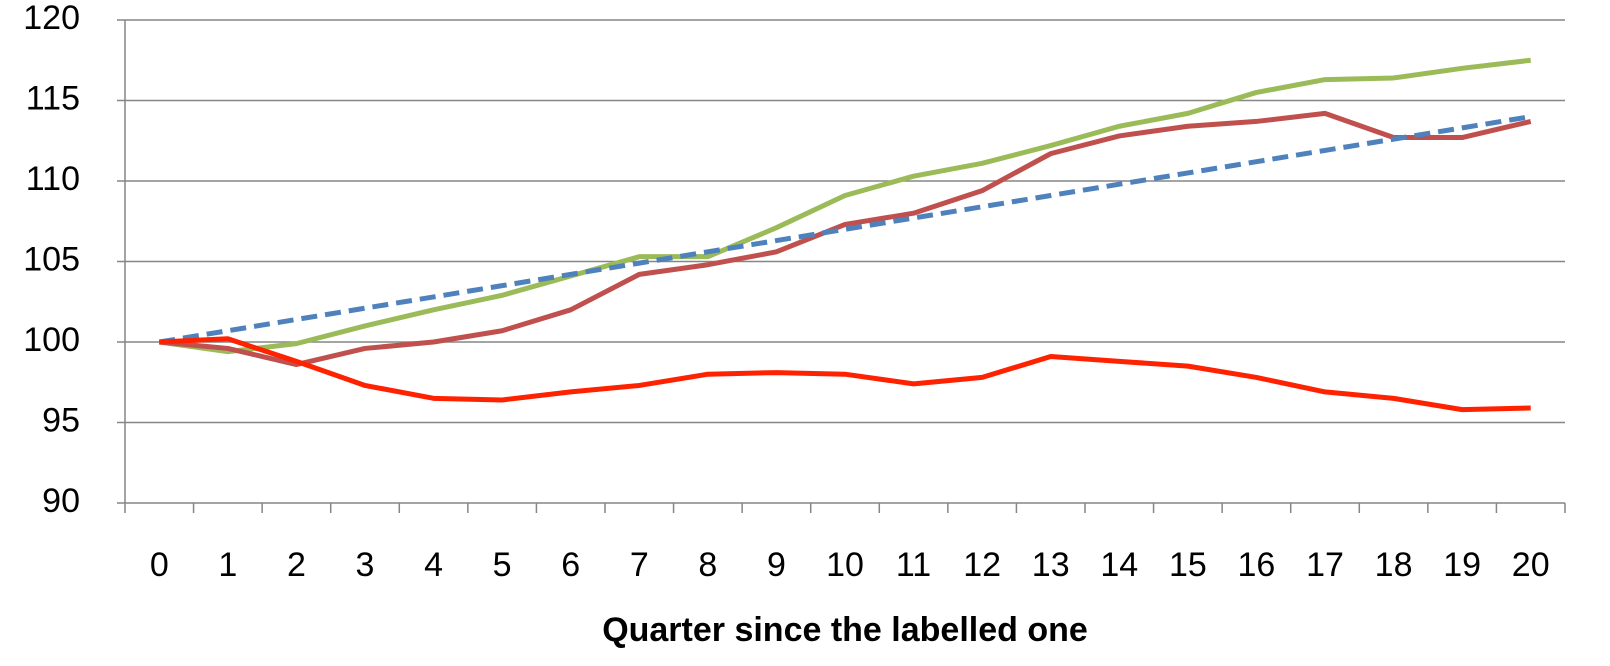 Image resolution: width=1610 pixels, height=666 pixels. What do you see at coordinates (61, 420) in the screenshot?
I see `y-tick-label: 95` at bounding box center [61, 420].